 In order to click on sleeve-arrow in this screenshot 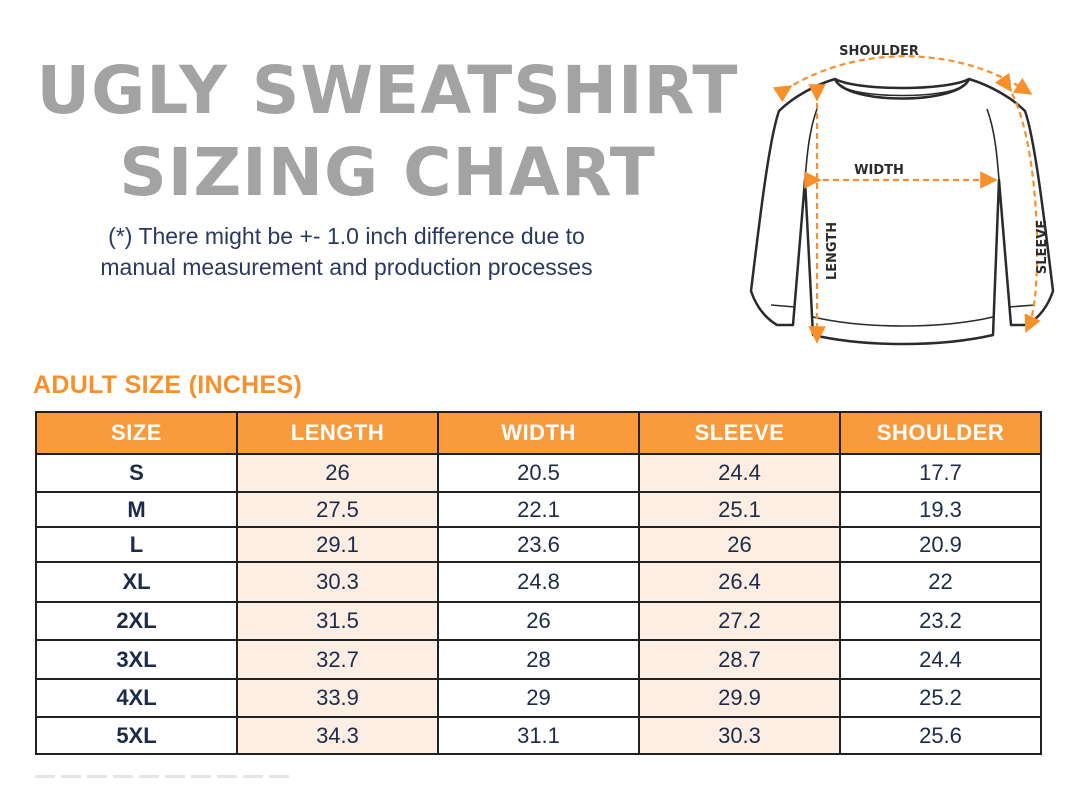, I will do `click(1017, 202)`.